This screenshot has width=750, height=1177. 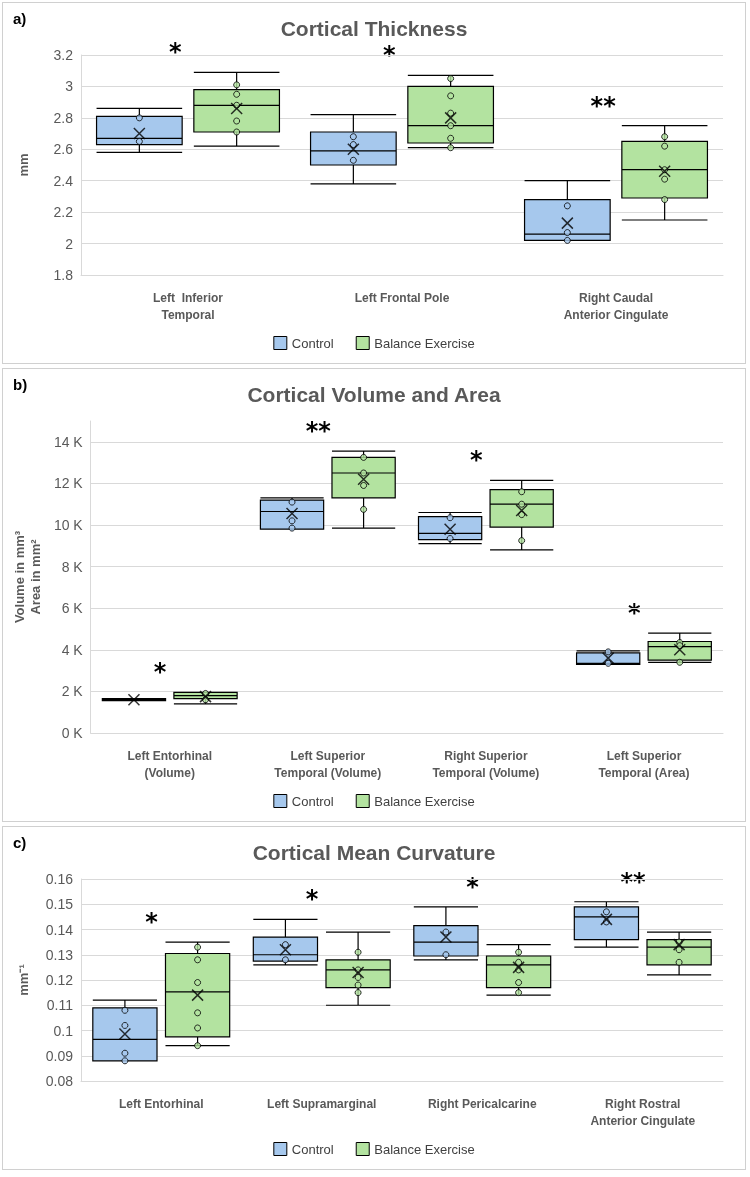 I want to click on y-tick-label: 0.13, so click(x=59, y=954).